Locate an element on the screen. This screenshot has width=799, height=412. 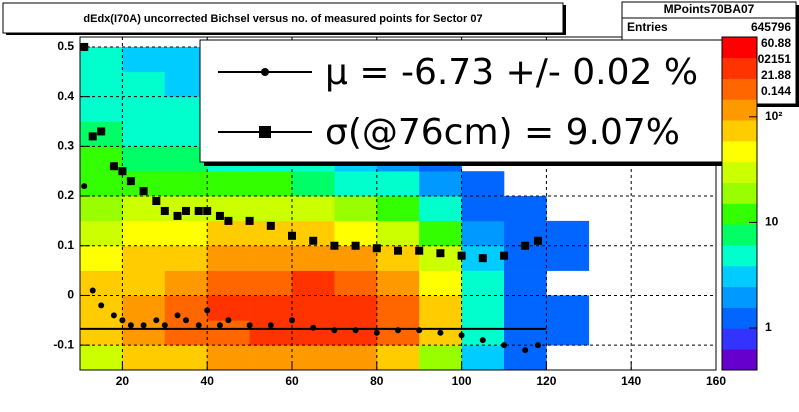
y-tick-label: -0.1 is located at coordinates (63, 344).